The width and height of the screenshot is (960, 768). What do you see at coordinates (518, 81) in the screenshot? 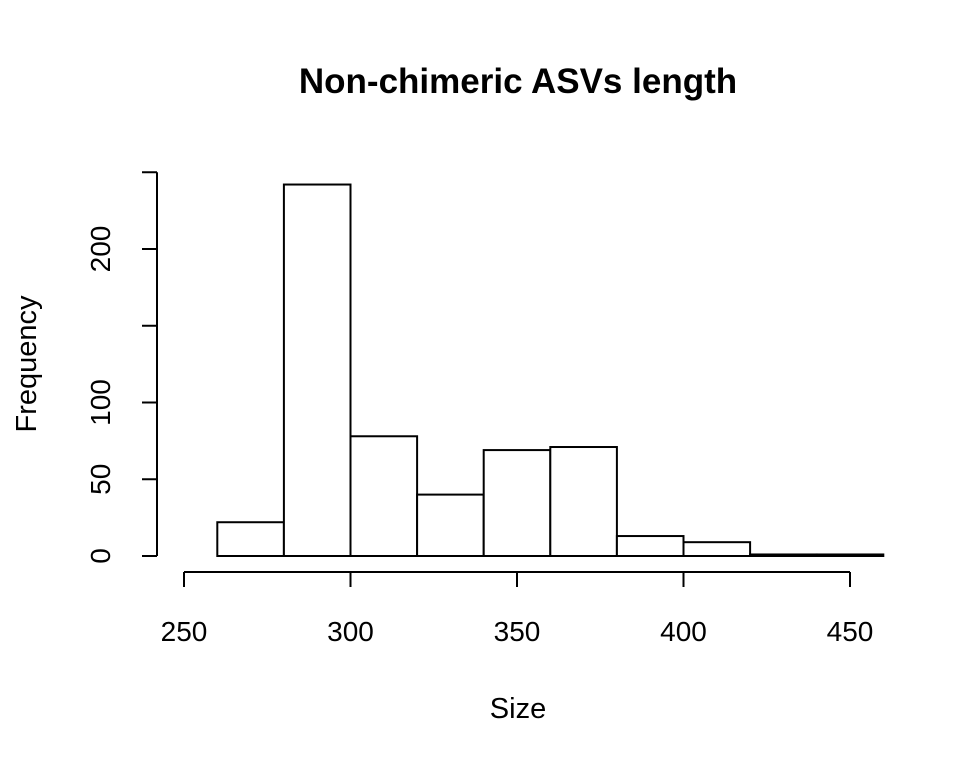
I see `chart-title: Non-chimeric ASVs length` at bounding box center [518, 81].